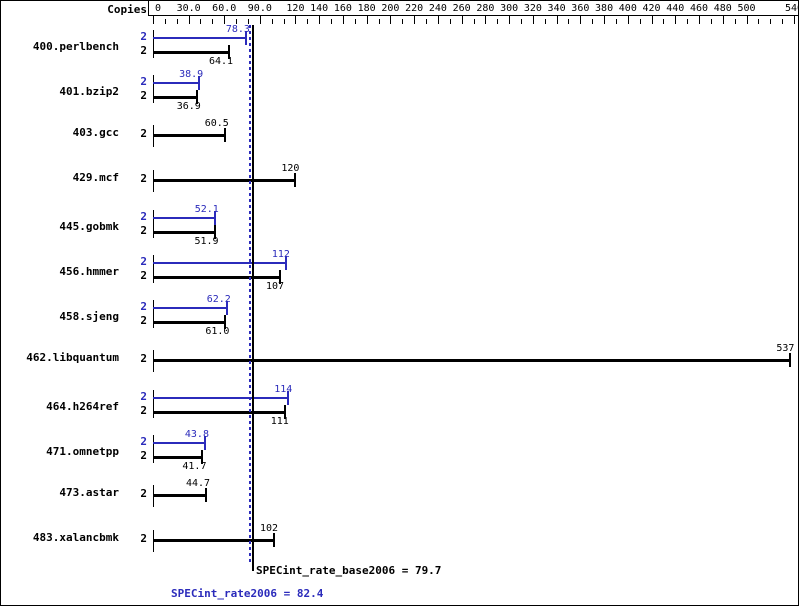 This screenshot has width=799, height=606. I want to click on x-axis-tick-label: 90.0, so click(259, 8).